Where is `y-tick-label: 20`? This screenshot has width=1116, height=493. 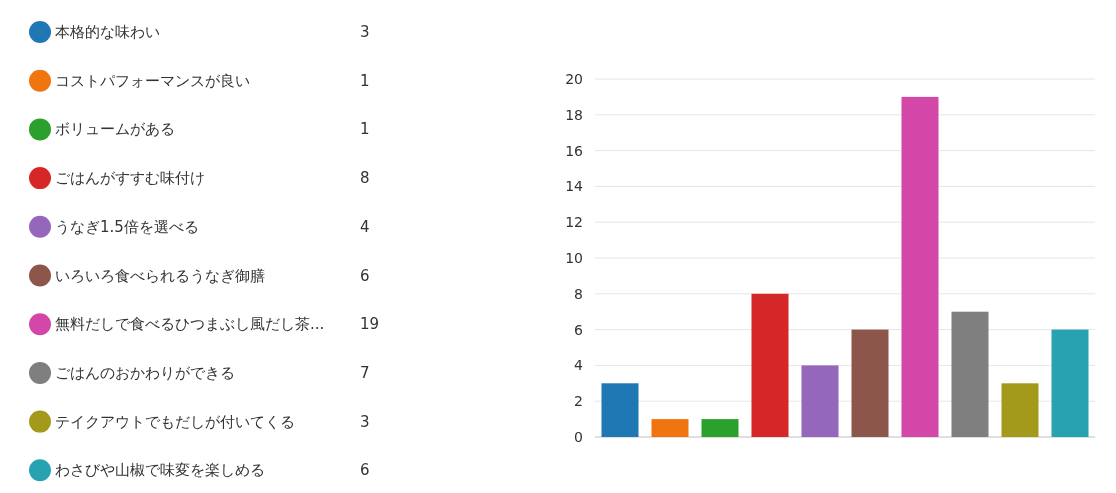
y-tick-label: 20 is located at coordinates (574, 79).